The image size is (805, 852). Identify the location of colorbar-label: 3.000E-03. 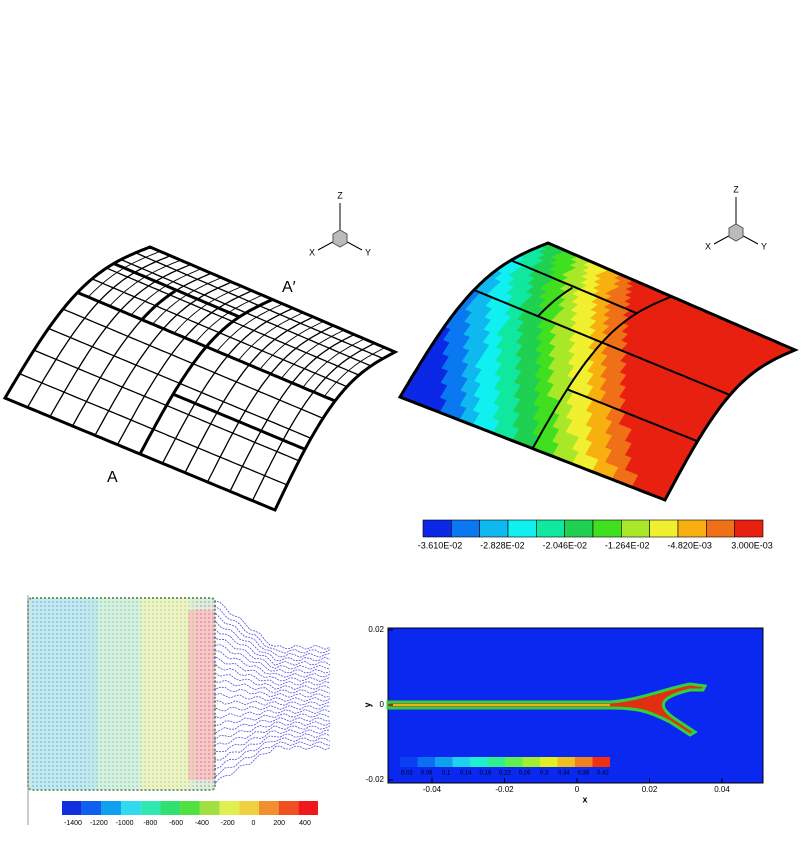
(752, 545).